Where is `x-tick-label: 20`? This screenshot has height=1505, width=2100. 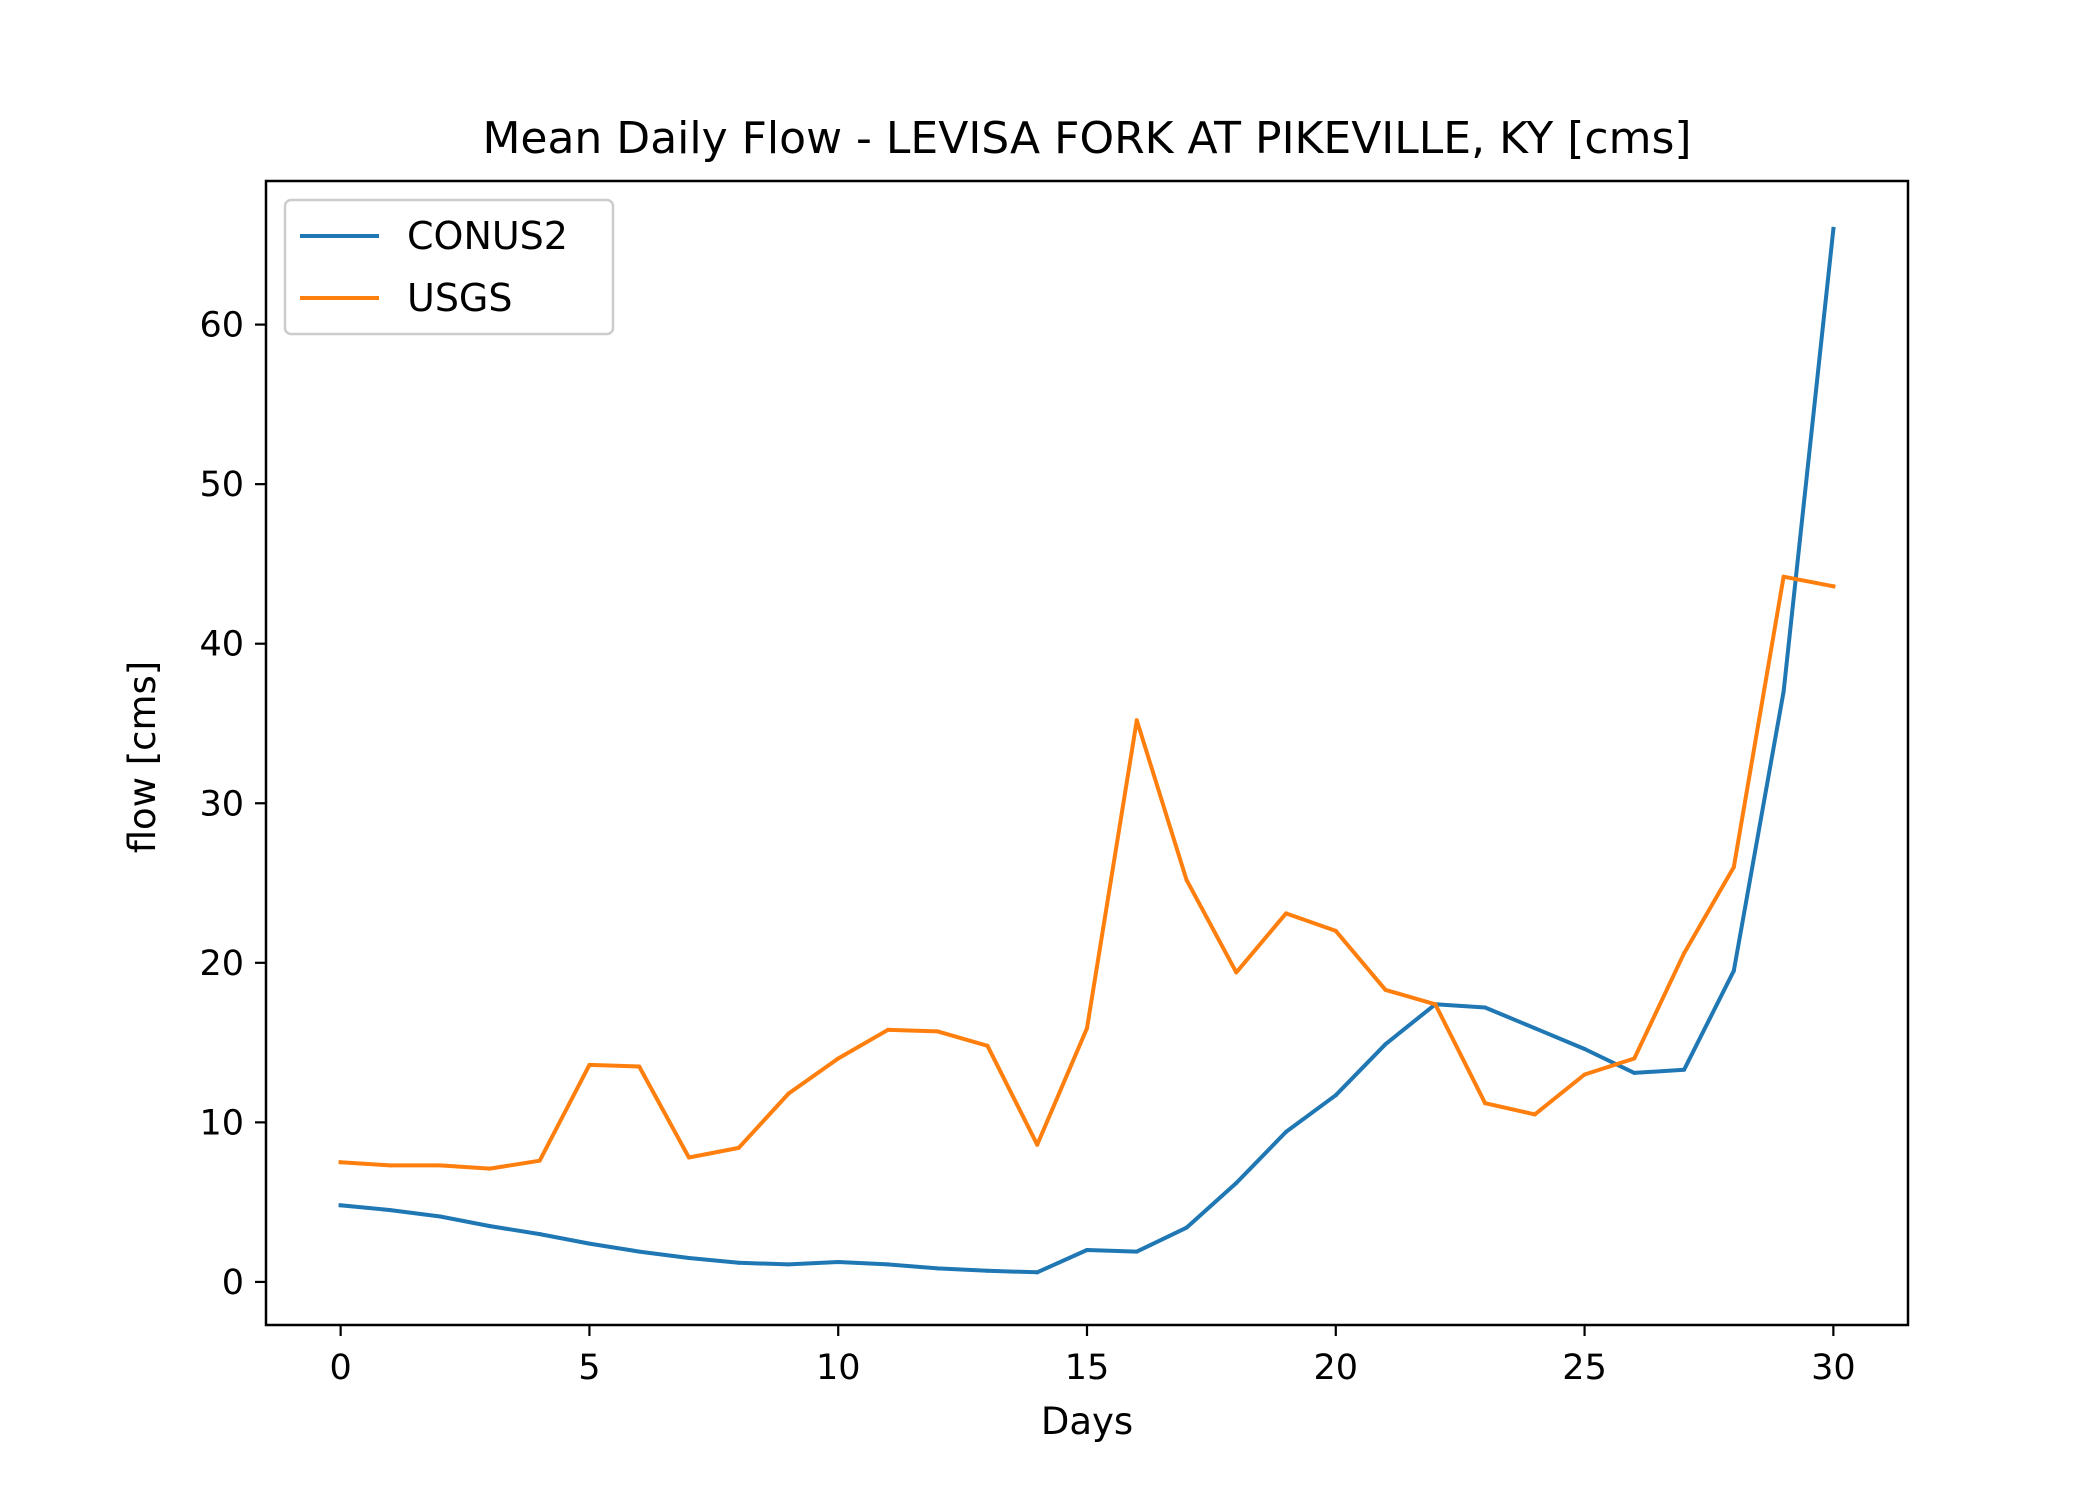 x-tick-label: 20 is located at coordinates (1336, 1368).